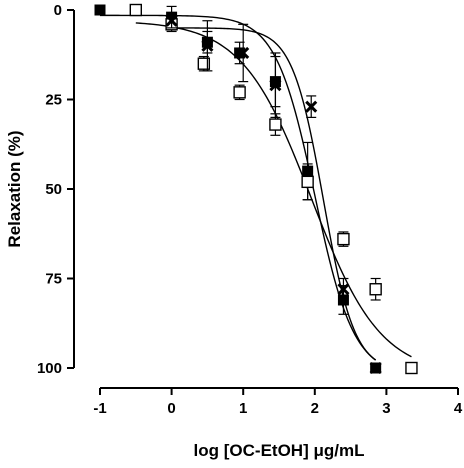 Image resolution: width=464 pixels, height=468 pixels. What do you see at coordinates (99, 408) in the screenshot?
I see `x-tick-label: -1` at bounding box center [99, 408].